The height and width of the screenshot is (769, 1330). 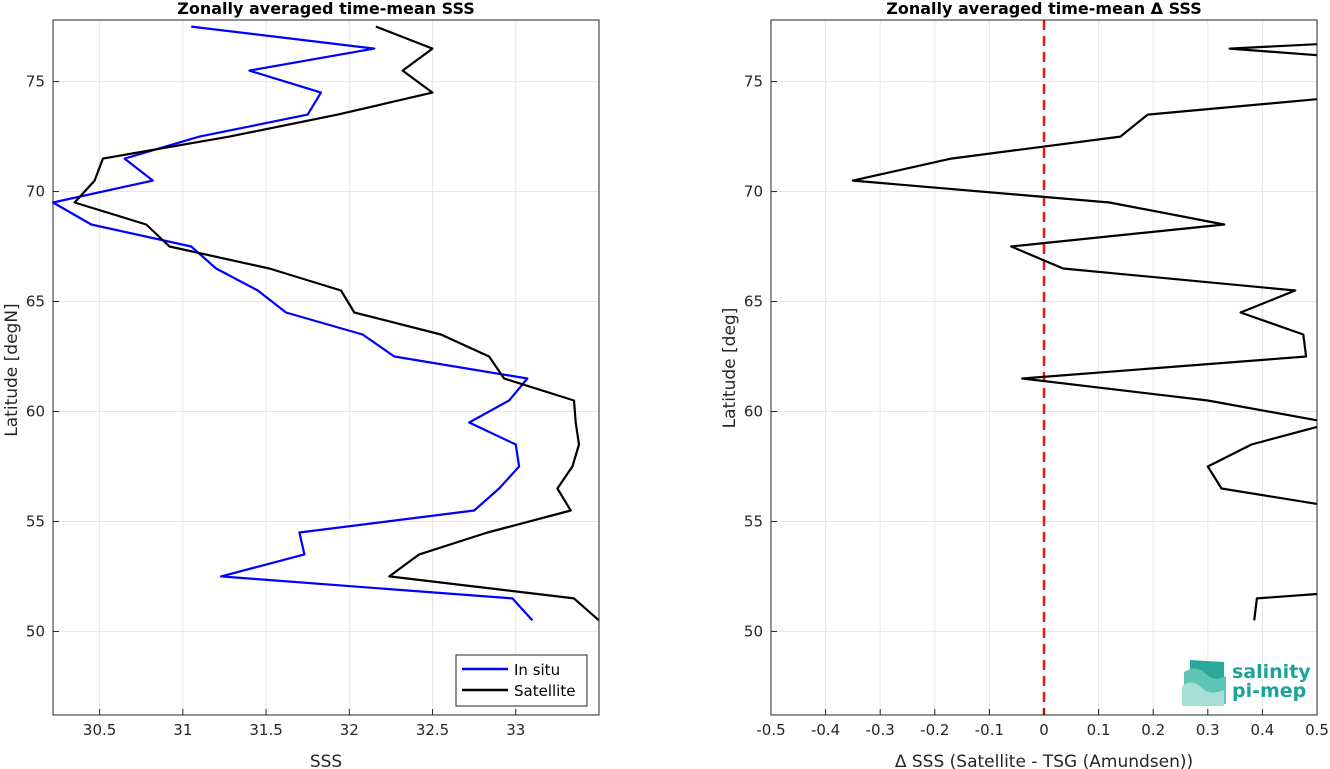 I want to click on x-tick-label: 31, so click(x=182, y=730).